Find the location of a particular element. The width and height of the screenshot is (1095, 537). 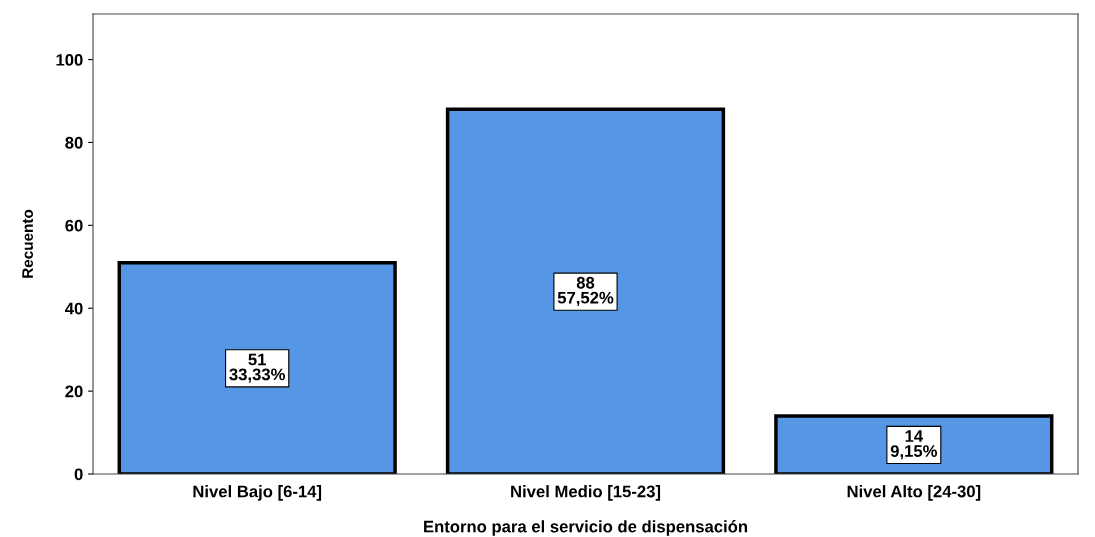

data-label: 51 33,33% is located at coordinates (257, 368).